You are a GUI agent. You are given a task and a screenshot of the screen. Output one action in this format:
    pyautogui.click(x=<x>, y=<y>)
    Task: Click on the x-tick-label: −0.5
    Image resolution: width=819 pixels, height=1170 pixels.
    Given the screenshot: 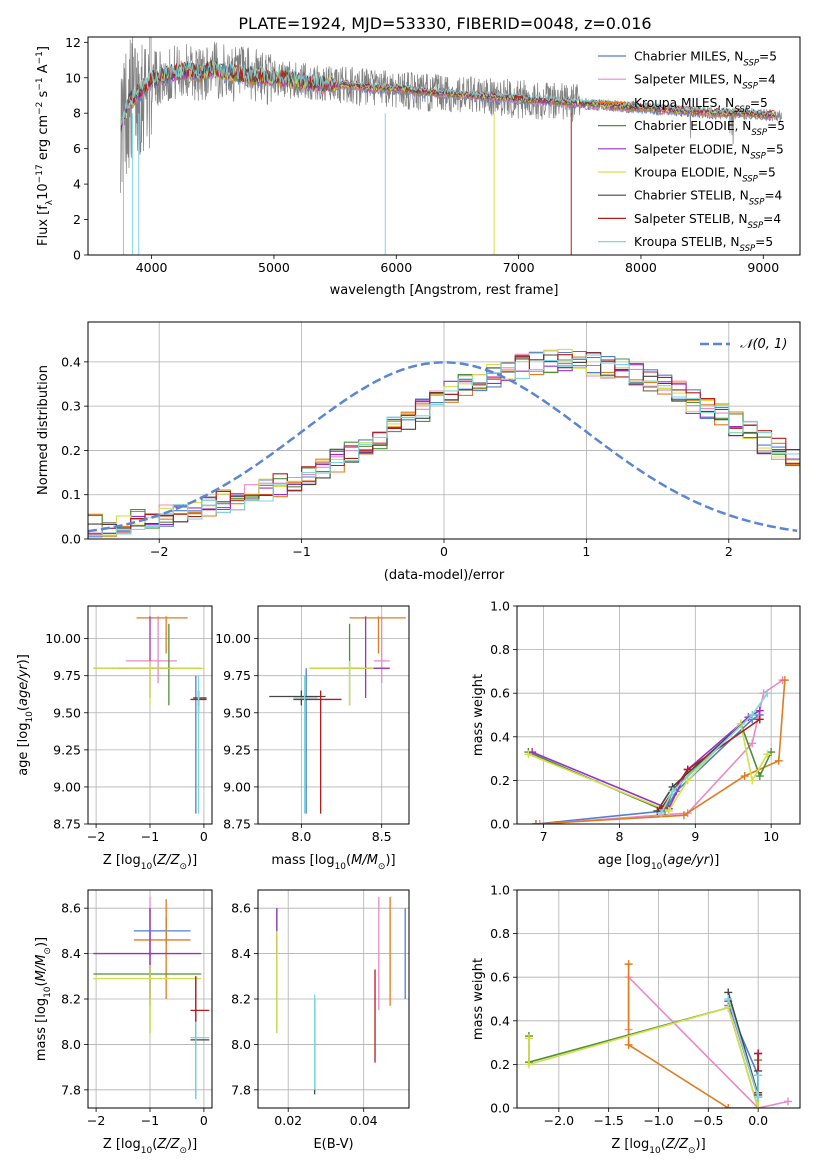 What is the action you would take?
    pyautogui.click(x=708, y=1120)
    